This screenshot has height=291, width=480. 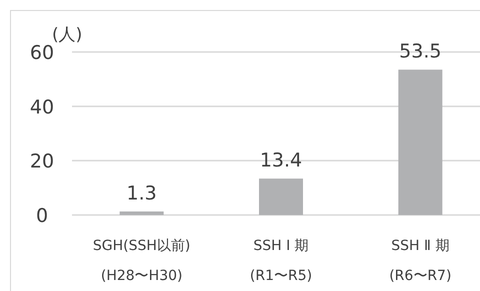 I want to click on y-tick-label: 40, so click(x=42, y=107).